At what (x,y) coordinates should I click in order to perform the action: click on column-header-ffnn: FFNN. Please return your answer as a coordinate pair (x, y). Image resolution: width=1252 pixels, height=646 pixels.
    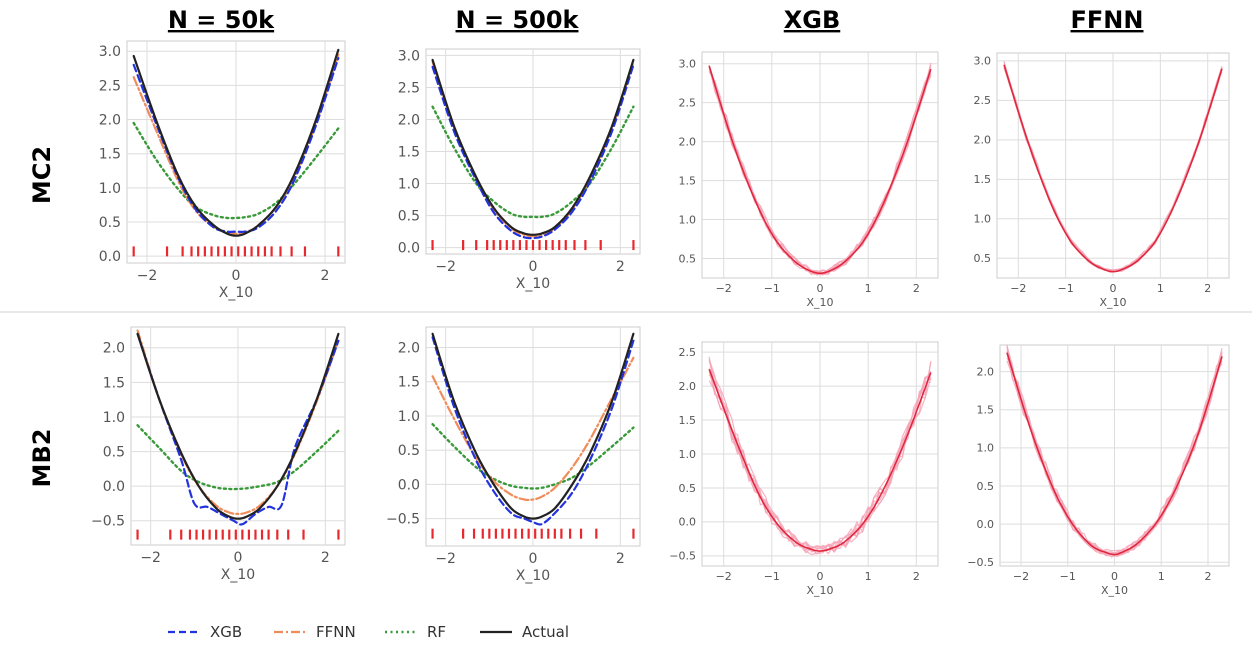
    Looking at the image, I should click on (1107, 20).